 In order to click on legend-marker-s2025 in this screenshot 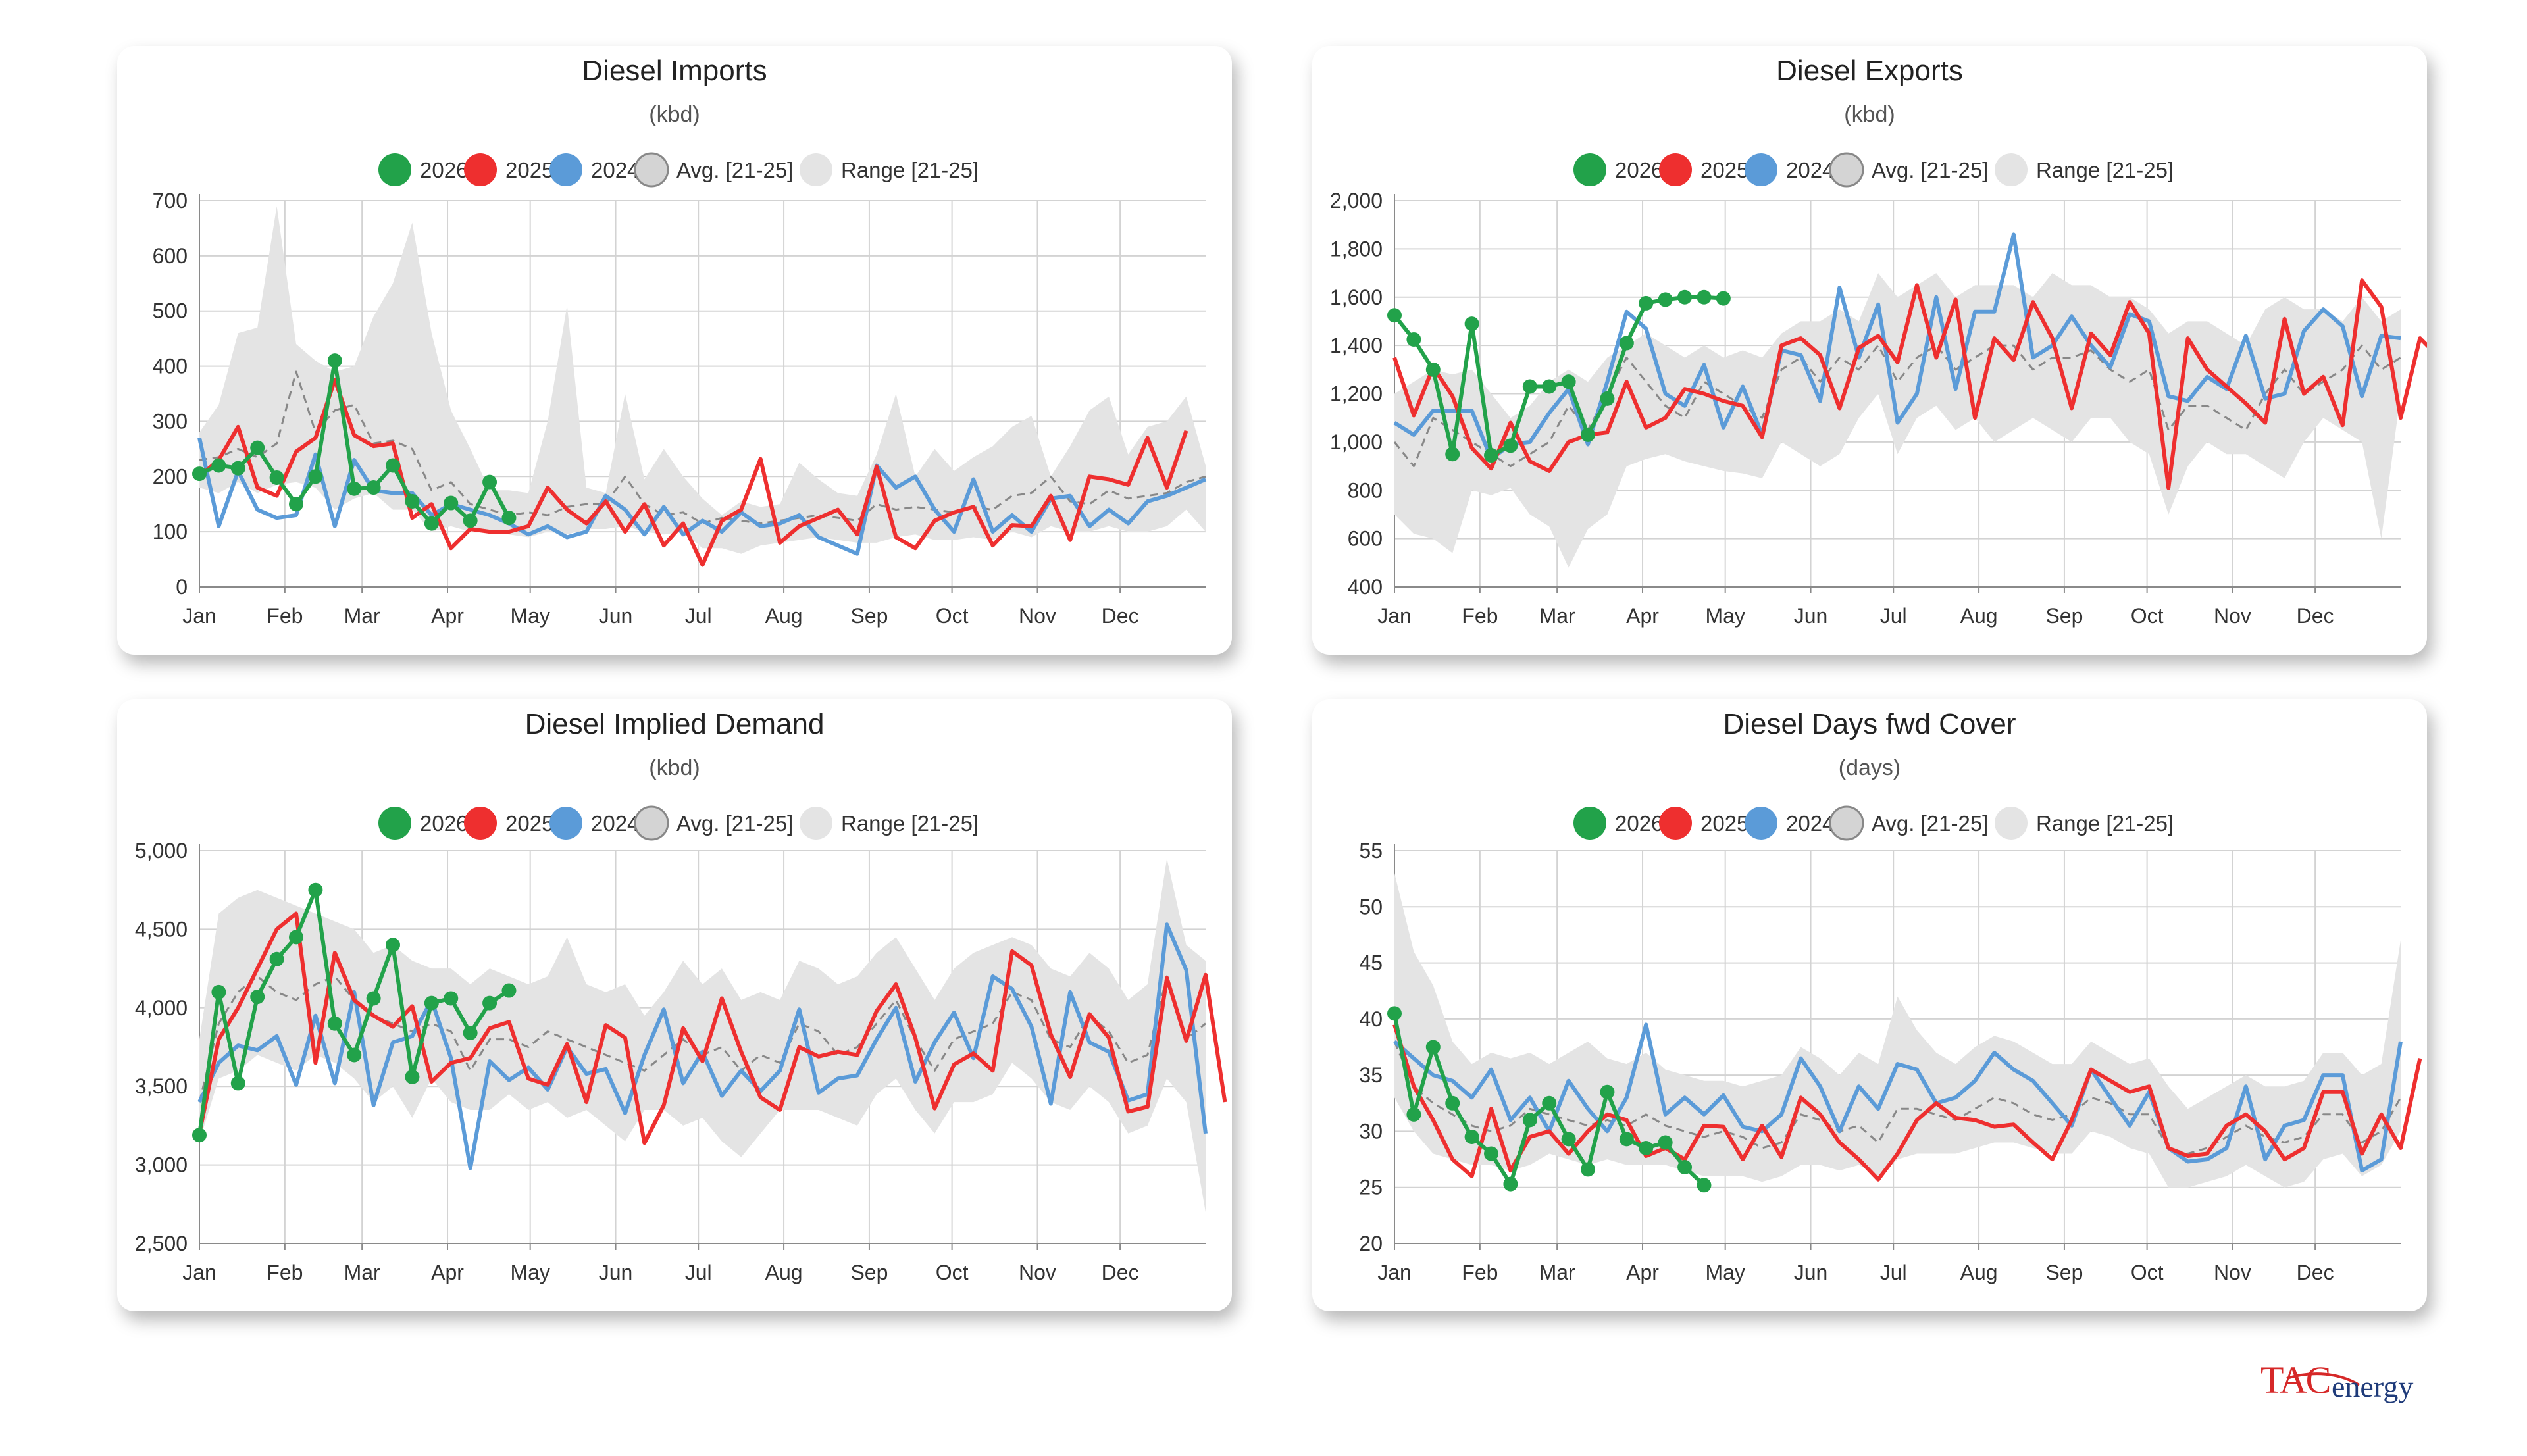, I will do `click(480, 169)`.